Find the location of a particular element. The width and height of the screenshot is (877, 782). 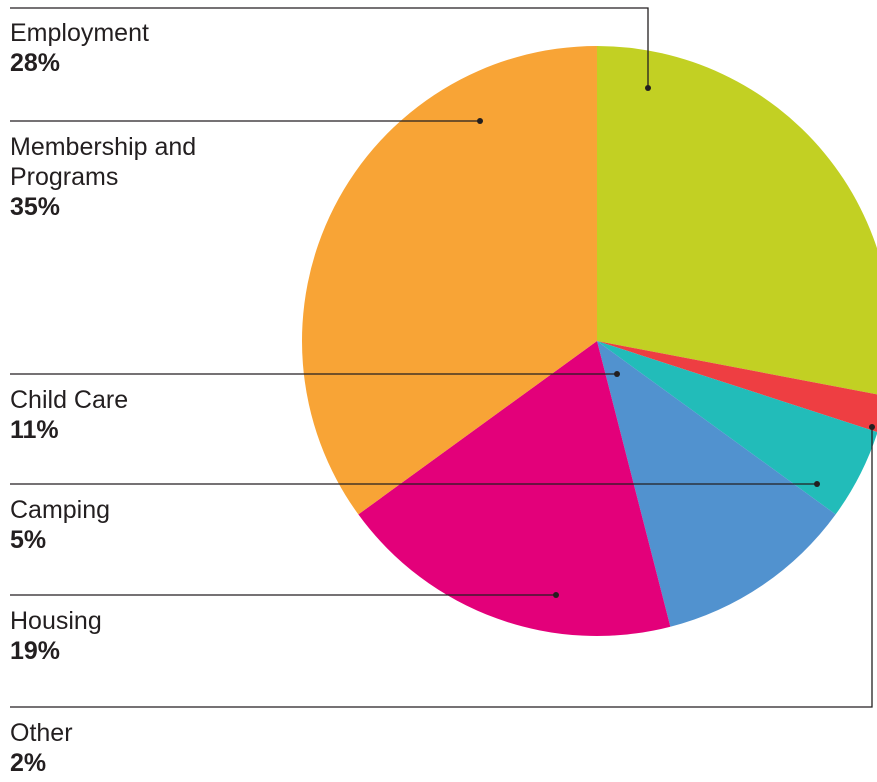

child-care-label: Child Care 11% is located at coordinates (69, 415).